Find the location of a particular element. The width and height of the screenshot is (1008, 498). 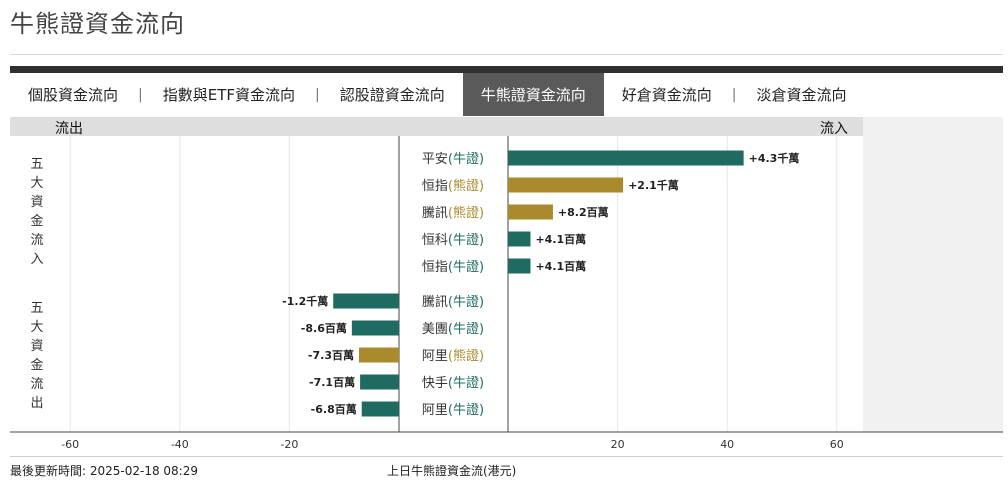

outflow-stock-name: 快手 is located at coordinates (435, 383).